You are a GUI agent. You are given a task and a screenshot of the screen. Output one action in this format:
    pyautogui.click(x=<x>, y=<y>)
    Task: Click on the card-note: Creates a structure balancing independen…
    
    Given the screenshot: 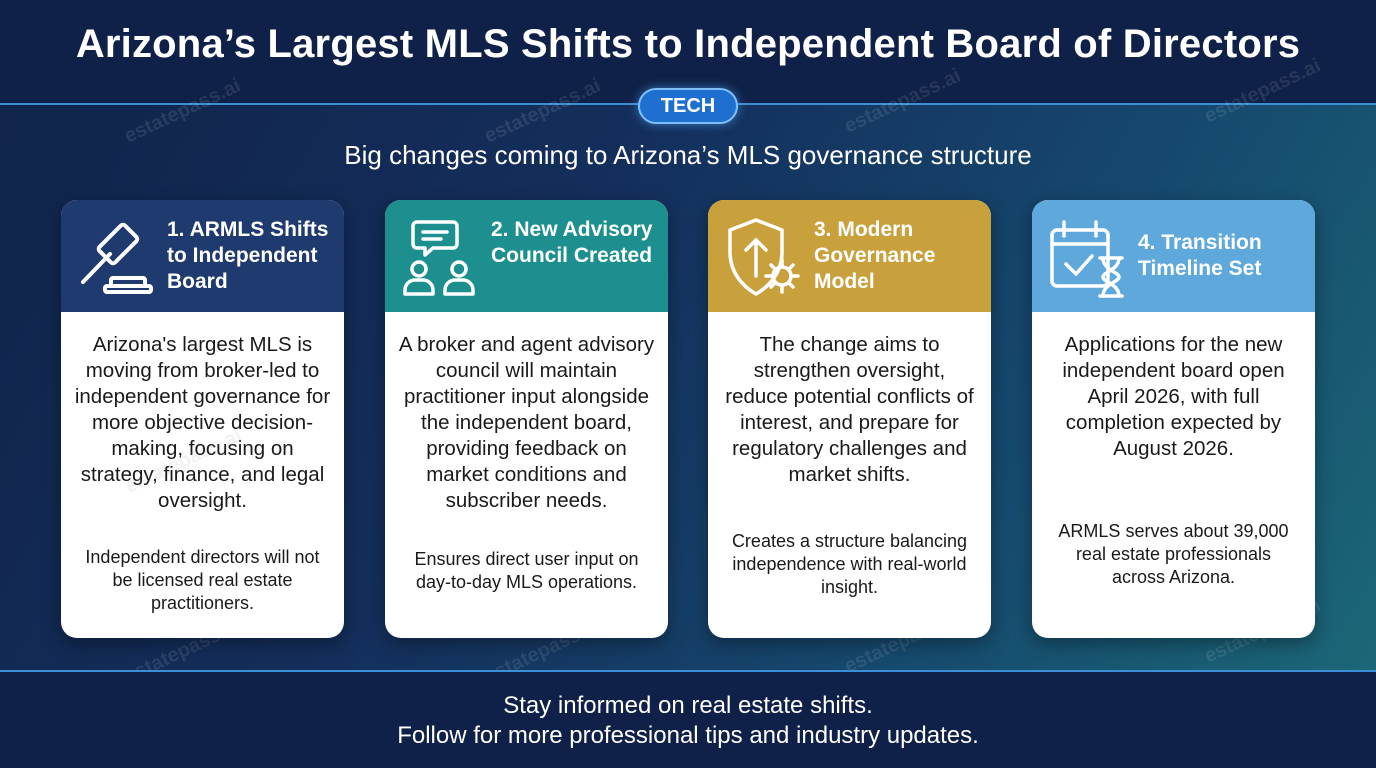 What is the action you would take?
    pyautogui.click(x=849, y=564)
    